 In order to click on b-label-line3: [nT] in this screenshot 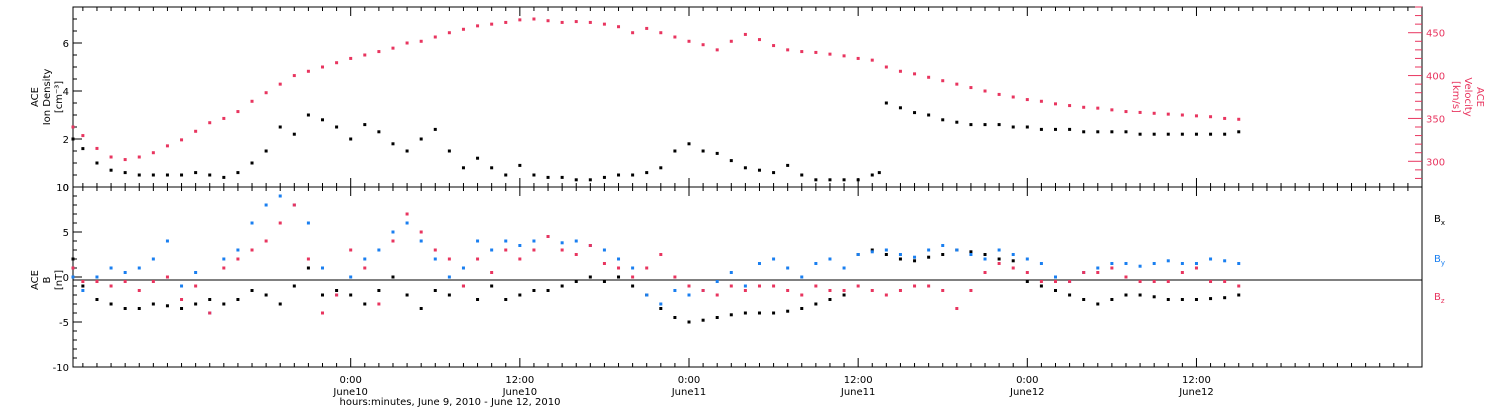, I will do `click(59, 280)`.